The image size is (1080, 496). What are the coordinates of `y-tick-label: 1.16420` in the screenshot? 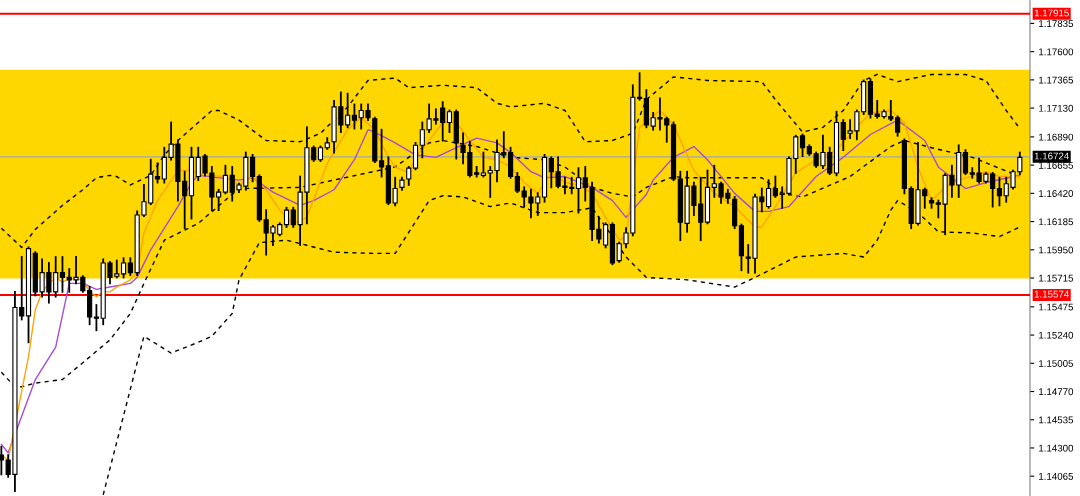 It's located at (1056, 193).